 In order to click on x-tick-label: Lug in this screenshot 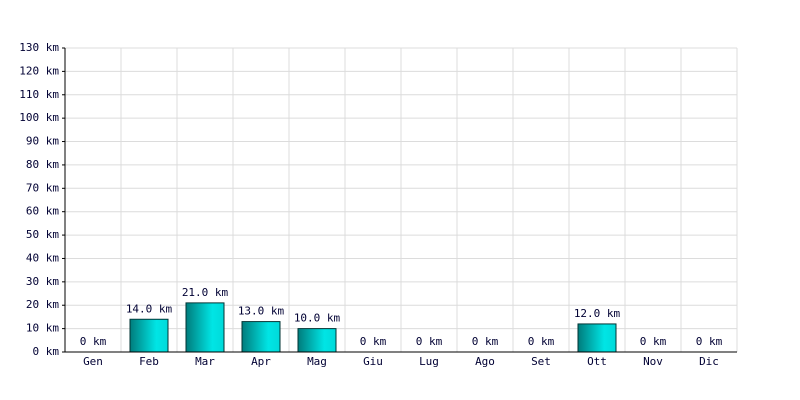, I will do `click(429, 361)`.